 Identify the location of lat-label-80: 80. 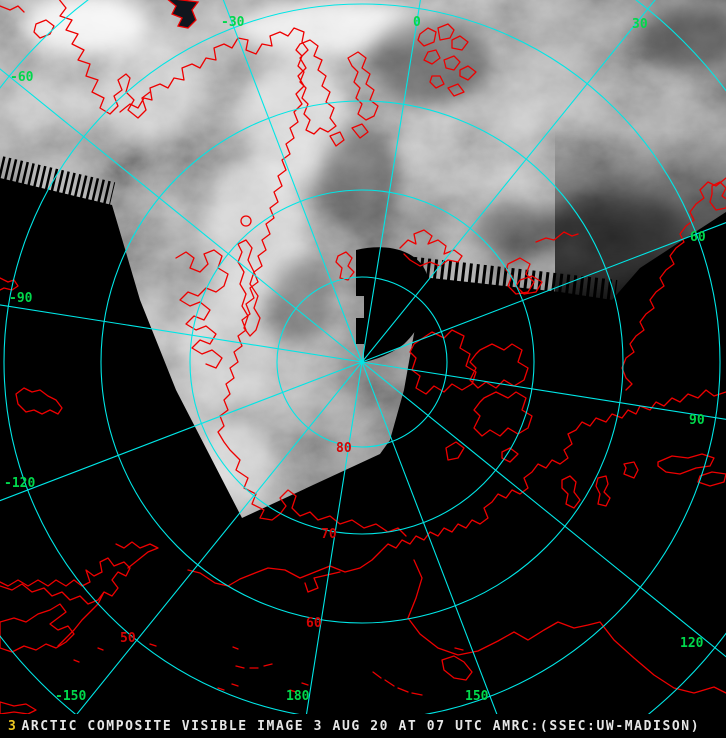
(344, 448).